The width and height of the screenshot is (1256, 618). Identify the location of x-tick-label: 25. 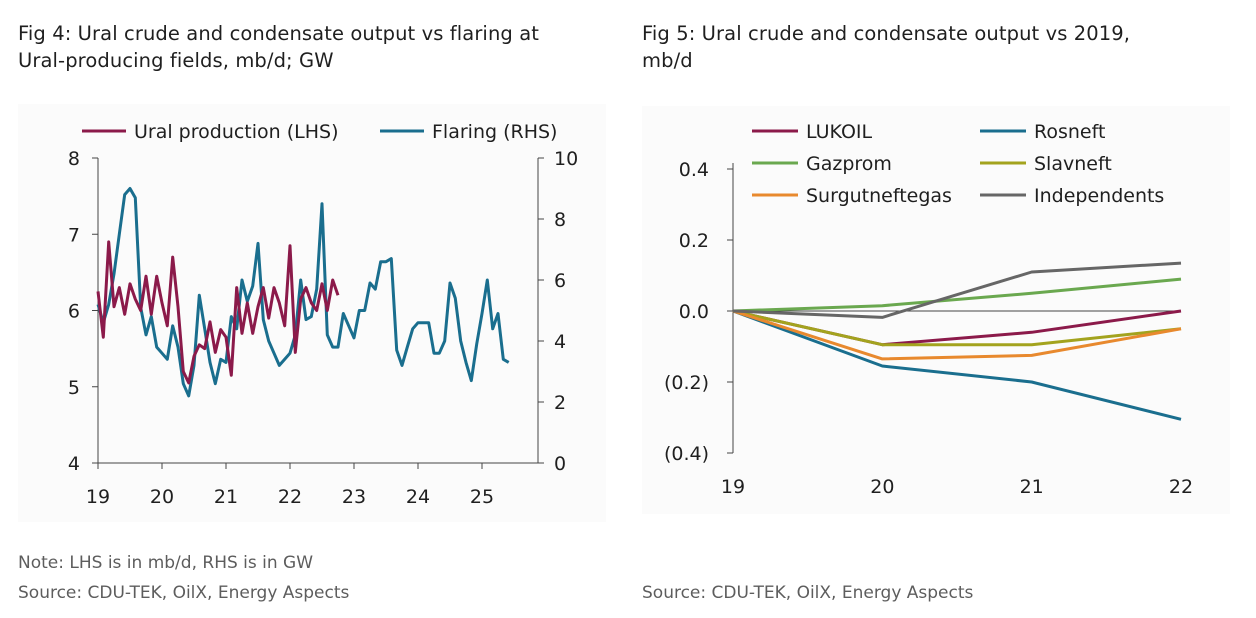
(482, 497).